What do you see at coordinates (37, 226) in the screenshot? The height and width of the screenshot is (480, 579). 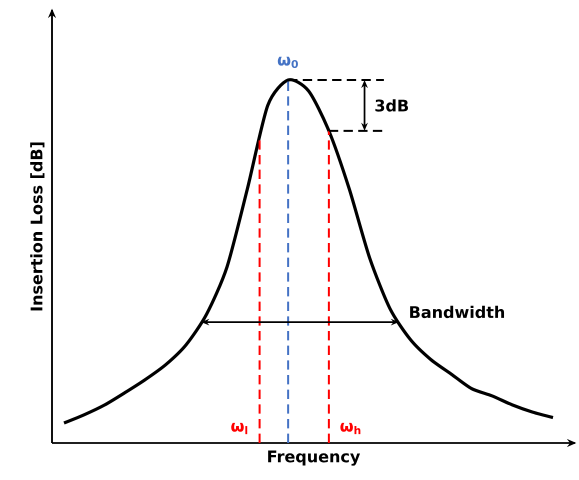 I see `y-axis-title: Insertion Loss [dB]` at bounding box center [37, 226].